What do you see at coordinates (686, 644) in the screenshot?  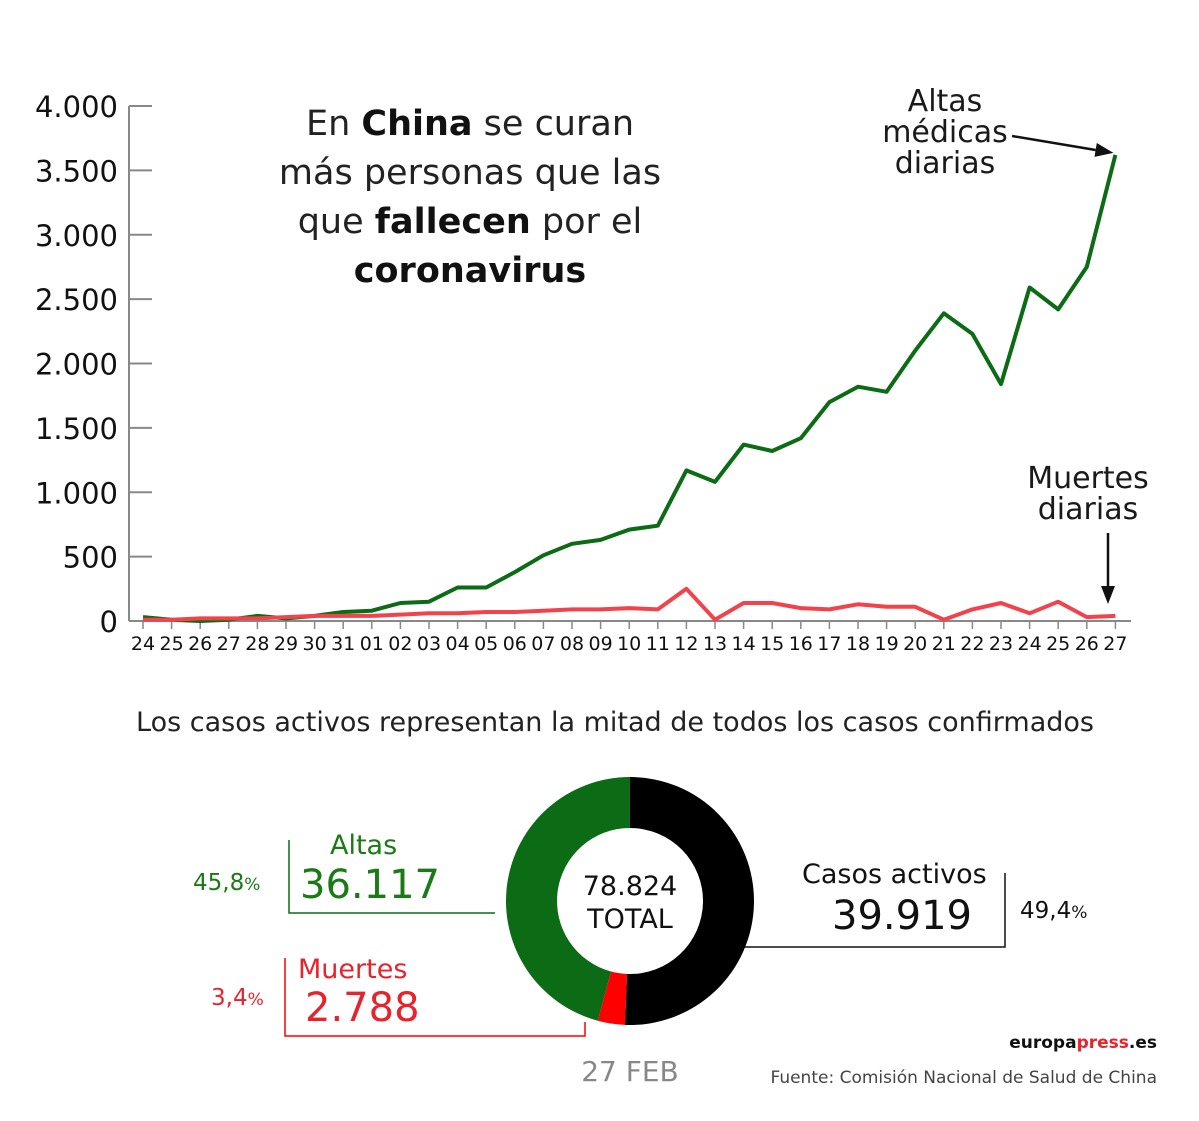 I see `x-tick-label: 12` at bounding box center [686, 644].